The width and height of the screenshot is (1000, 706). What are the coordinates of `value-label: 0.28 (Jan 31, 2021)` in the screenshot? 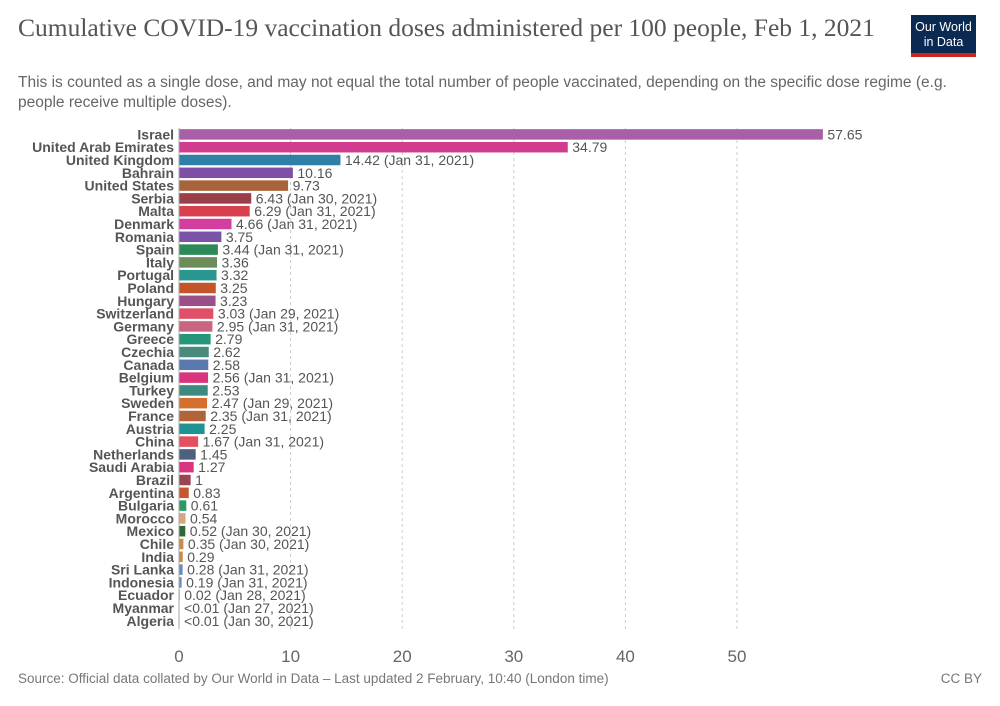 It's located at (247, 570).